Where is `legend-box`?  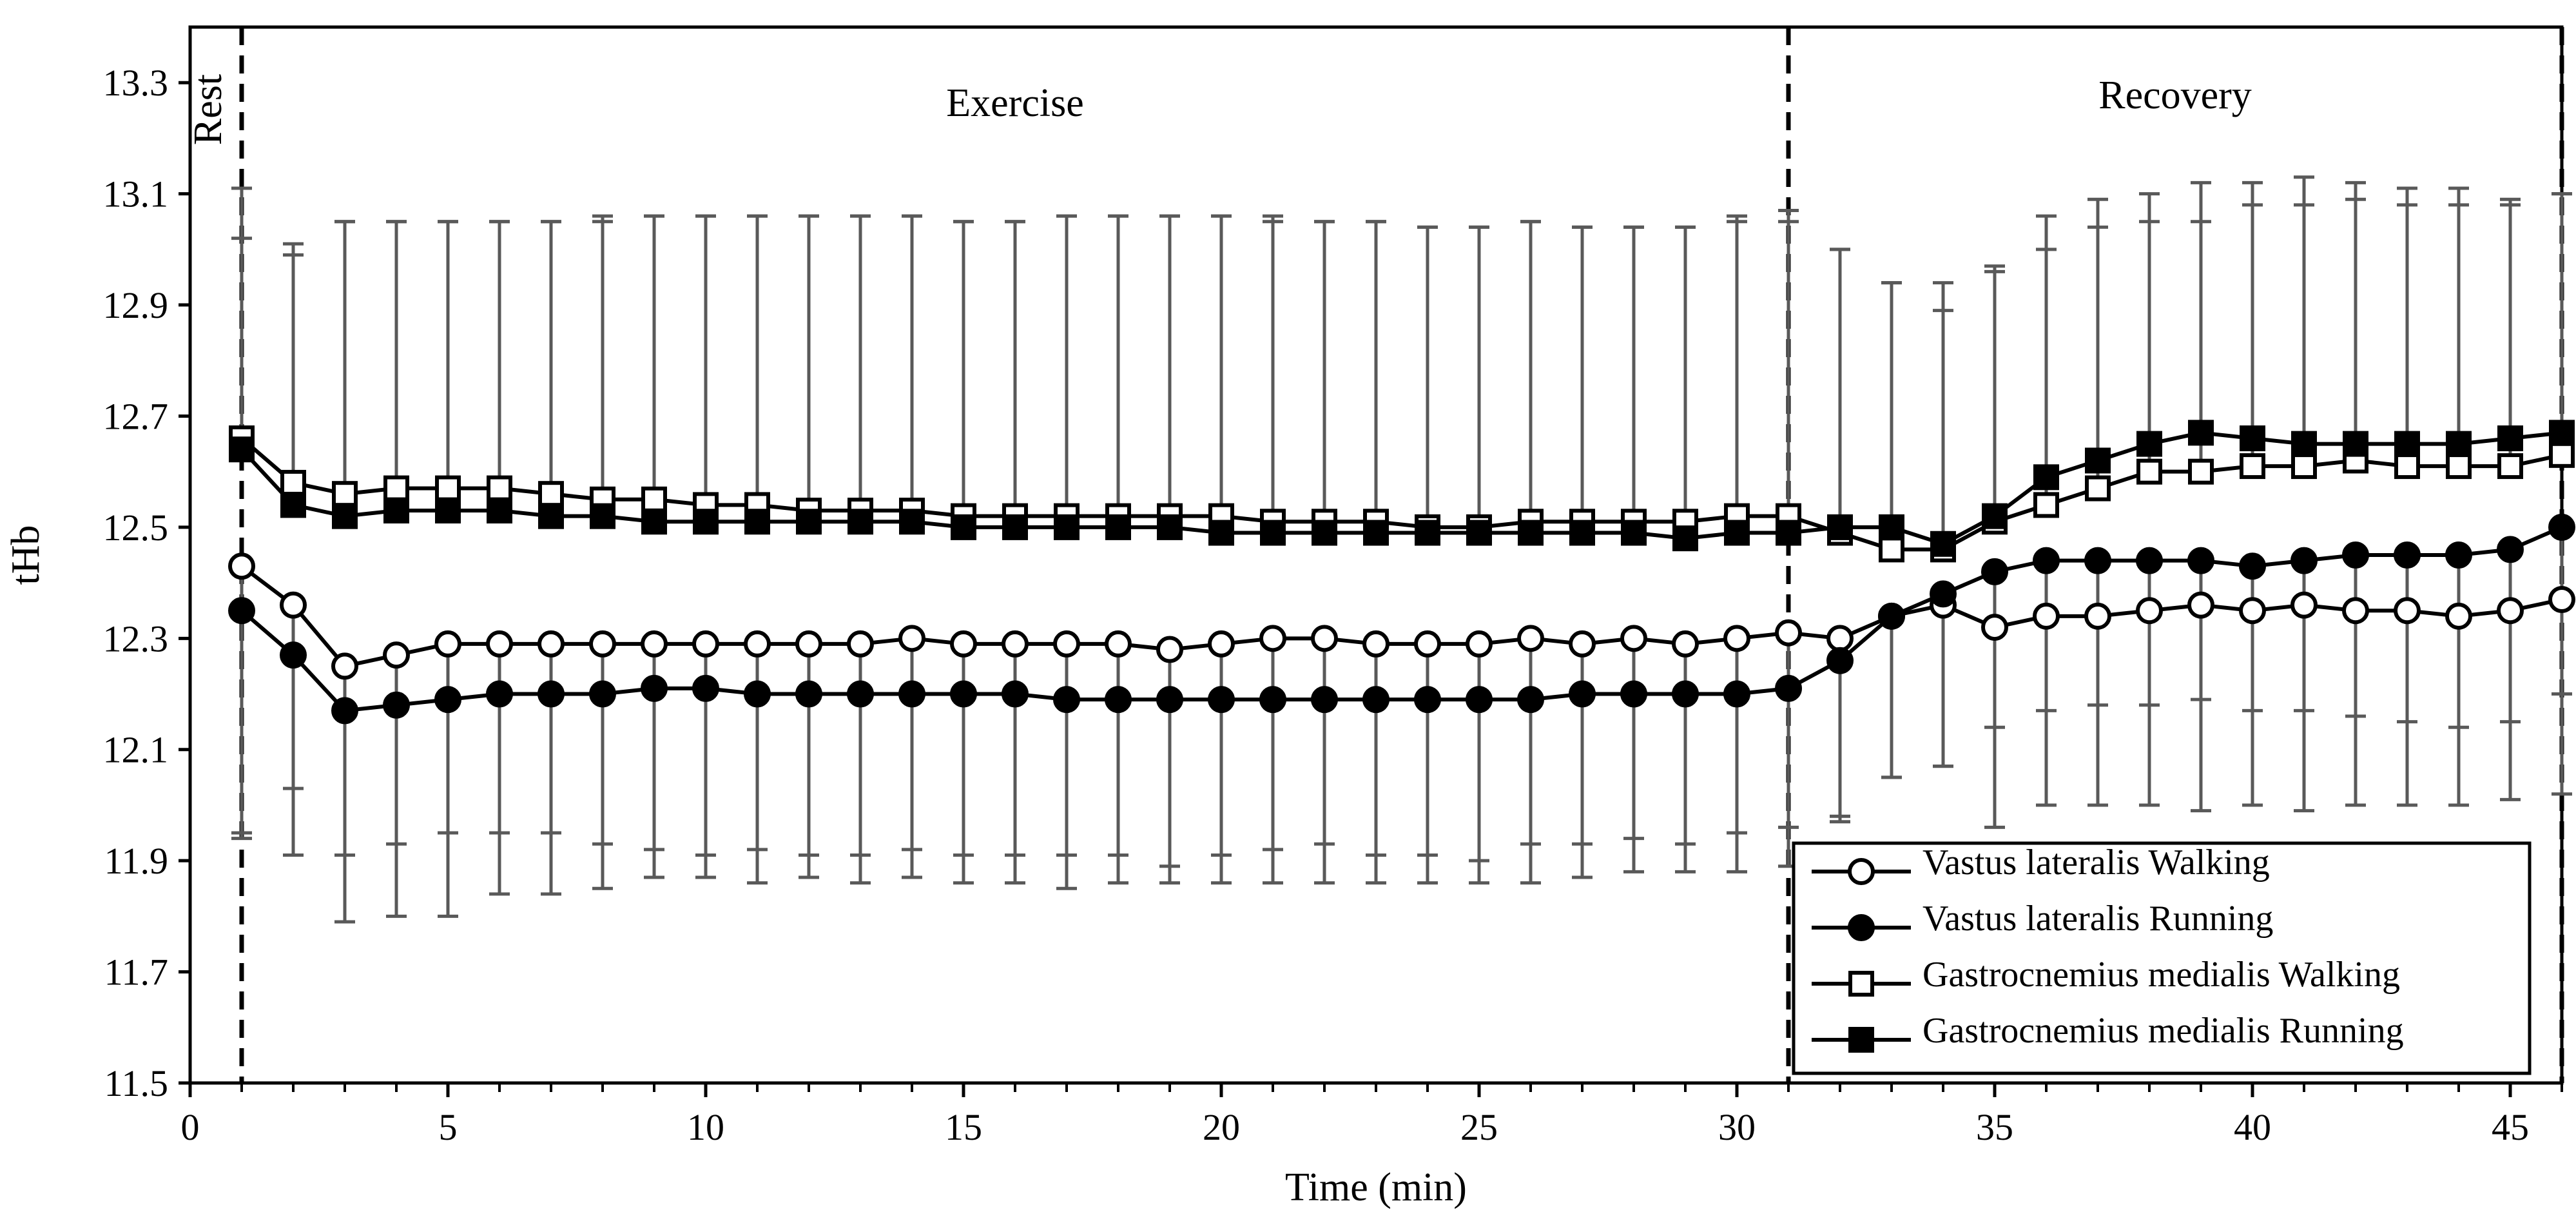 legend-box is located at coordinates (2162, 958).